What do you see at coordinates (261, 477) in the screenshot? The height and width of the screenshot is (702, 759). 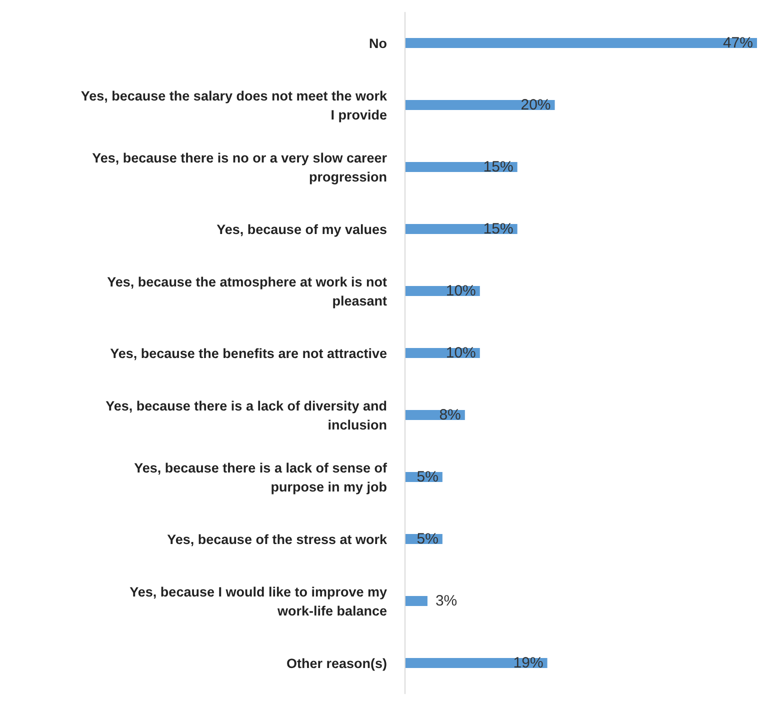 I see `y-tick-label: Yes, because there is a lack of sense of purpose in my job` at bounding box center [261, 477].